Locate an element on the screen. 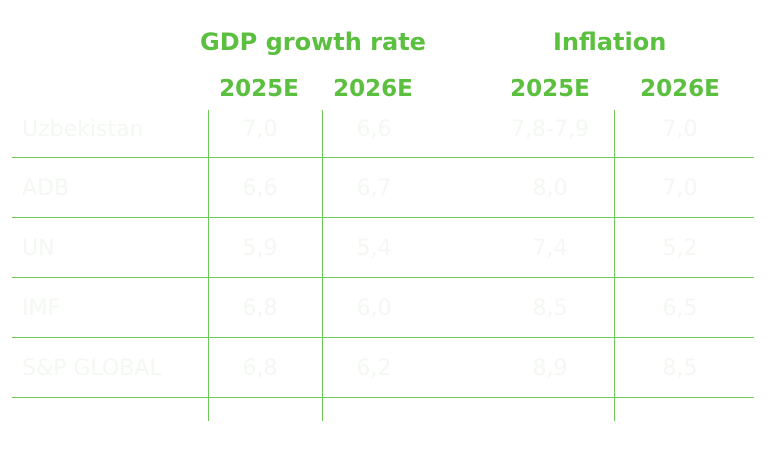  group-title-inflation: Inflation is located at coordinates (610, 42).